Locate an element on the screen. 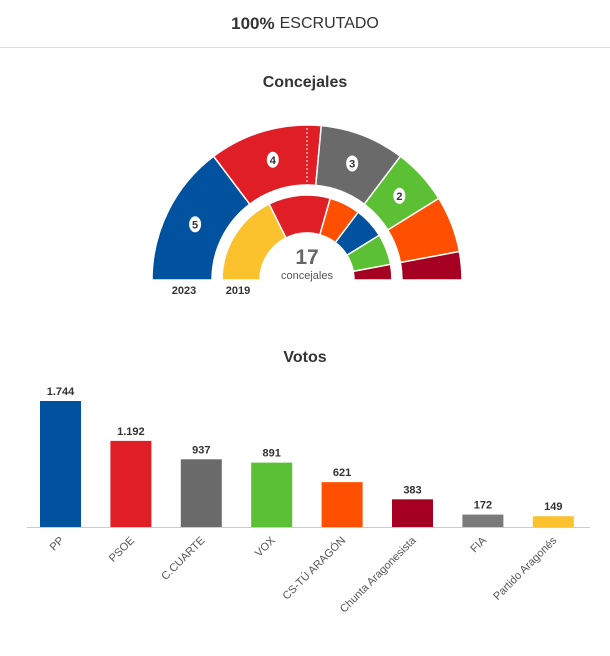 The height and width of the screenshot is (656, 610). outer-ring-badge-label-2: 3 is located at coordinates (352, 164).